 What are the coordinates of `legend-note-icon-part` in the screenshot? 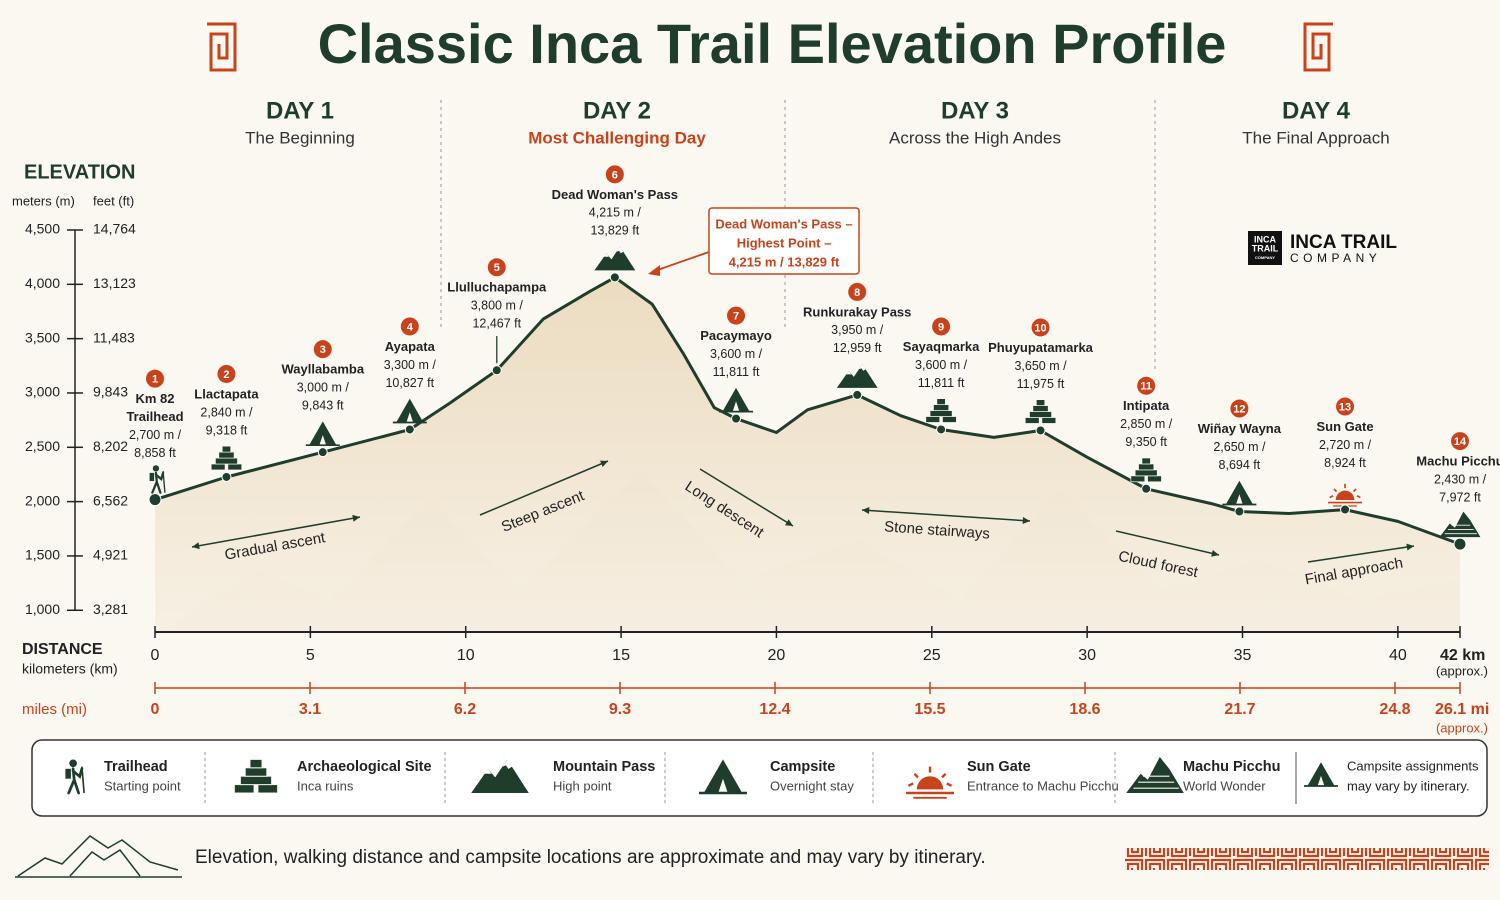 It's located at (1321, 780).